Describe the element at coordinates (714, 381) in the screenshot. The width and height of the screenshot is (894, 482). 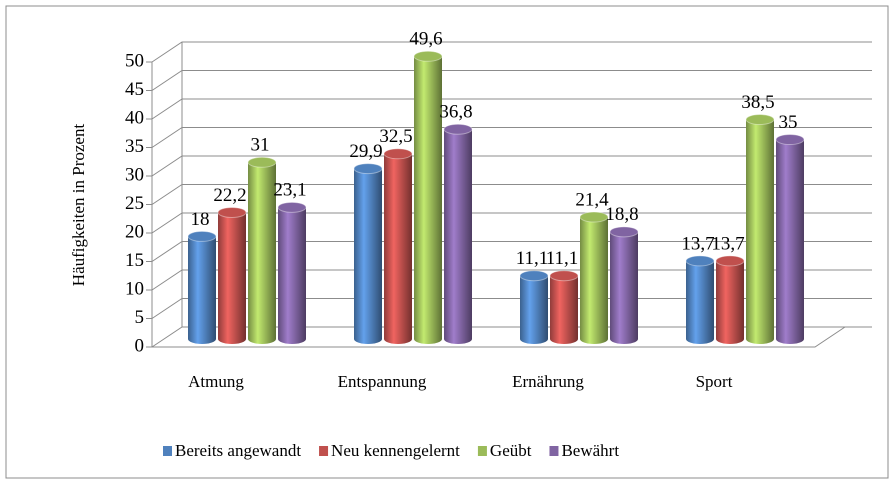
I see `x-tick-label: Sport` at that location.